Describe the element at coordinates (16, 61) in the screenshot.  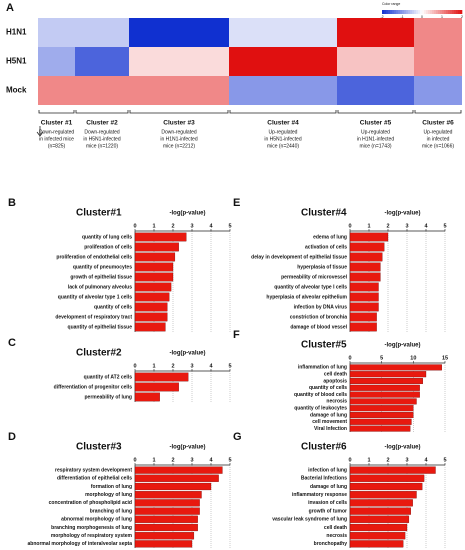
I see `row-label: H5N1` at that location.